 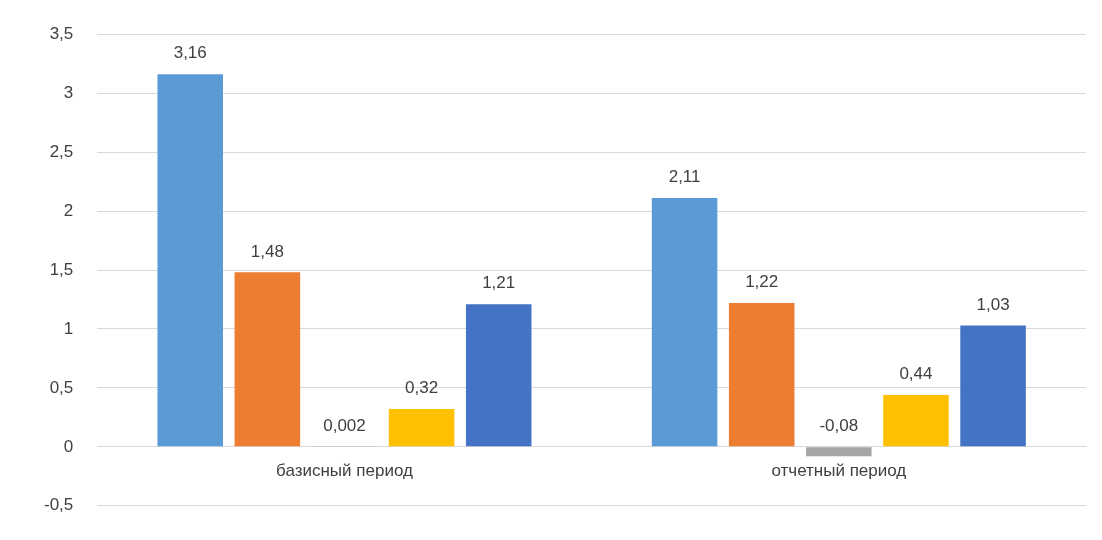 I want to click on y-tick-label: 3,5, so click(x=61, y=33).